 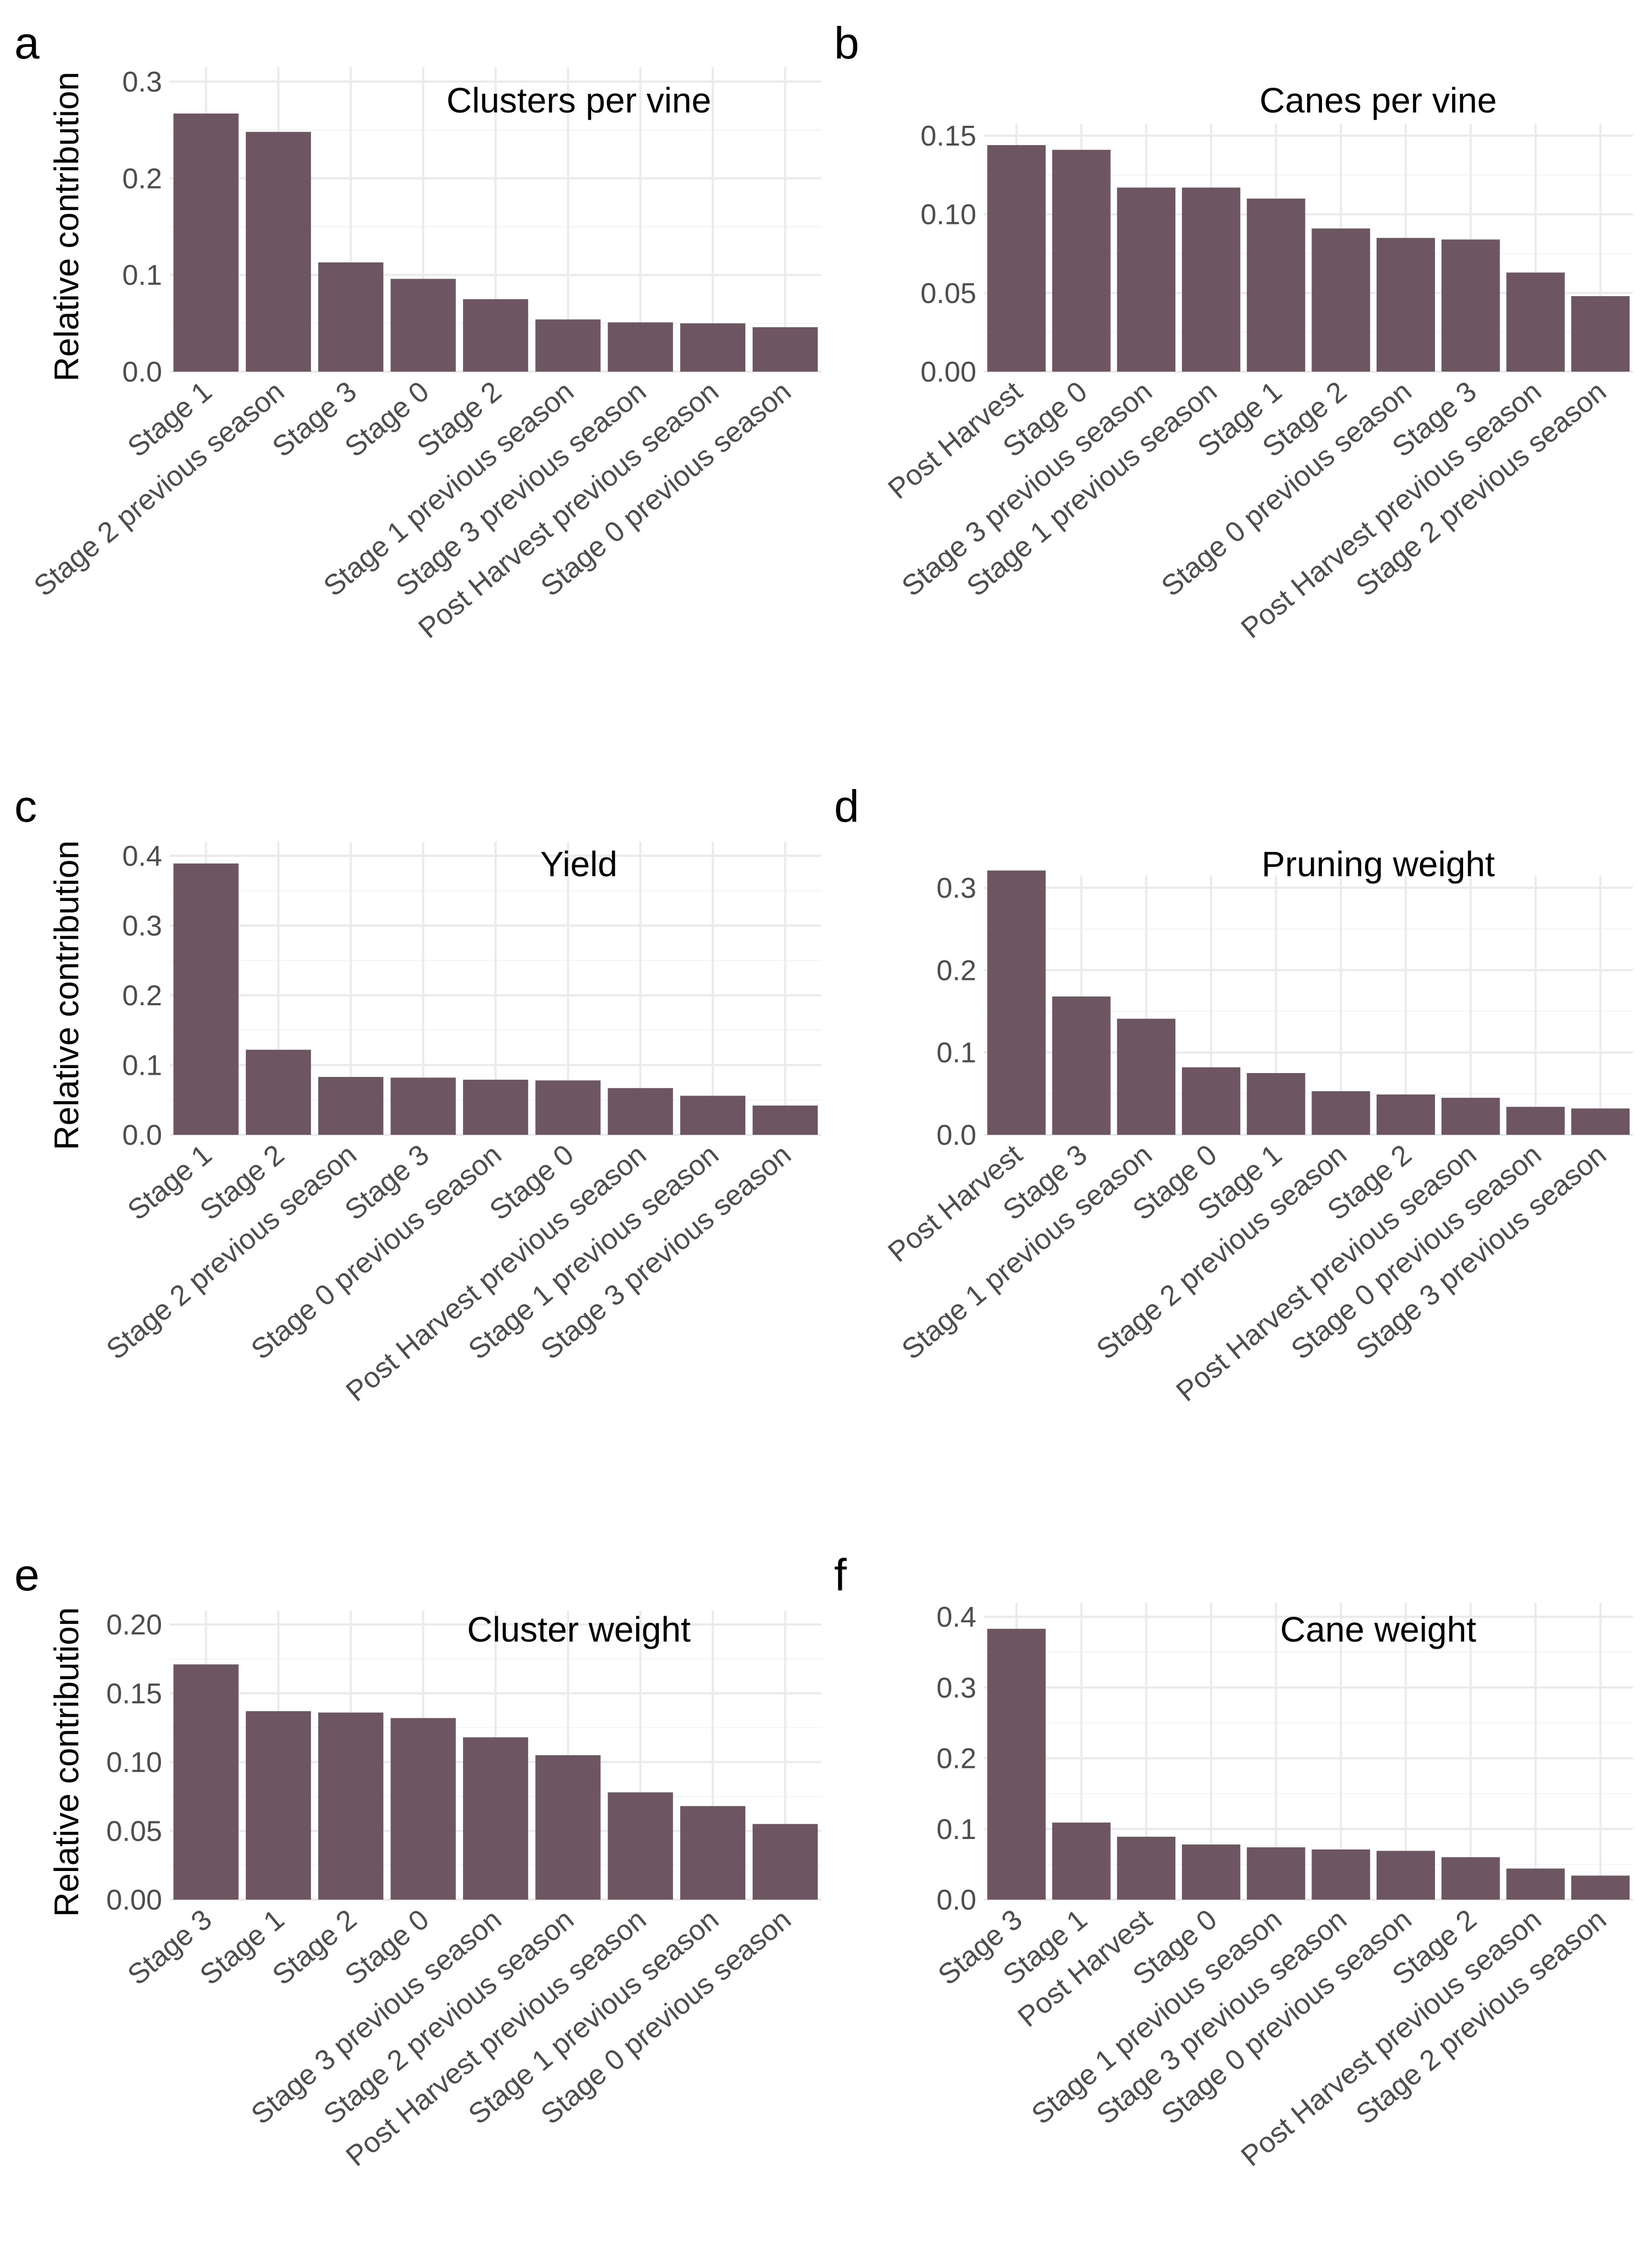 I want to click on chart-b-y-tick-label: 0.10, so click(x=948, y=215).